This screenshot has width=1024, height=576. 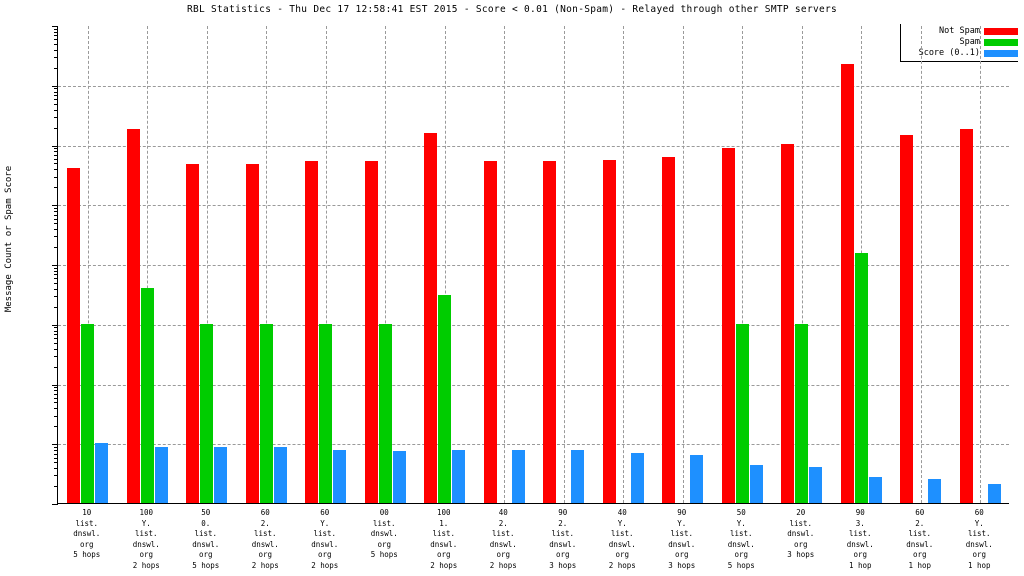 I want to click on legend-swatch-not-spam, so click(x=1001, y=31).